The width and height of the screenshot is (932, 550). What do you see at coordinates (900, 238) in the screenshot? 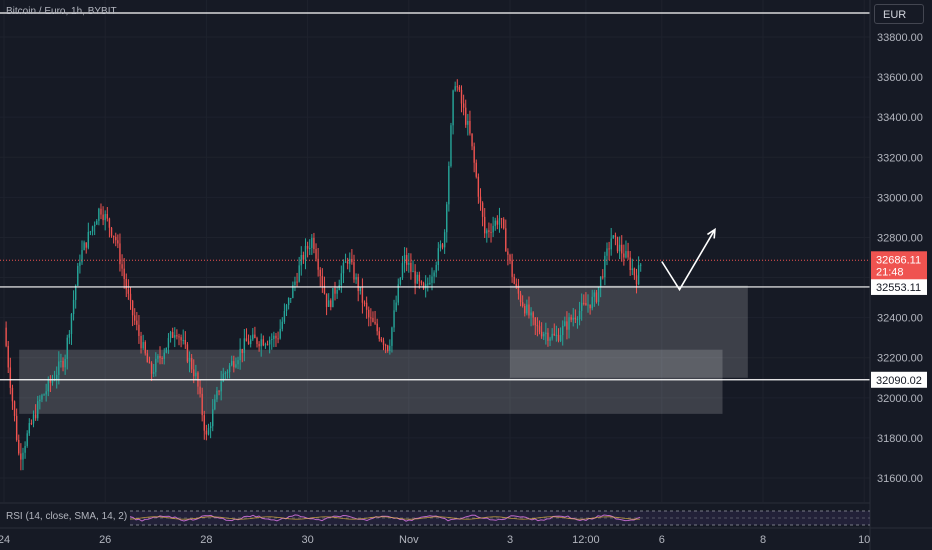
I see `price-tick-label: 32800.00` at bounding box center [900, 238].